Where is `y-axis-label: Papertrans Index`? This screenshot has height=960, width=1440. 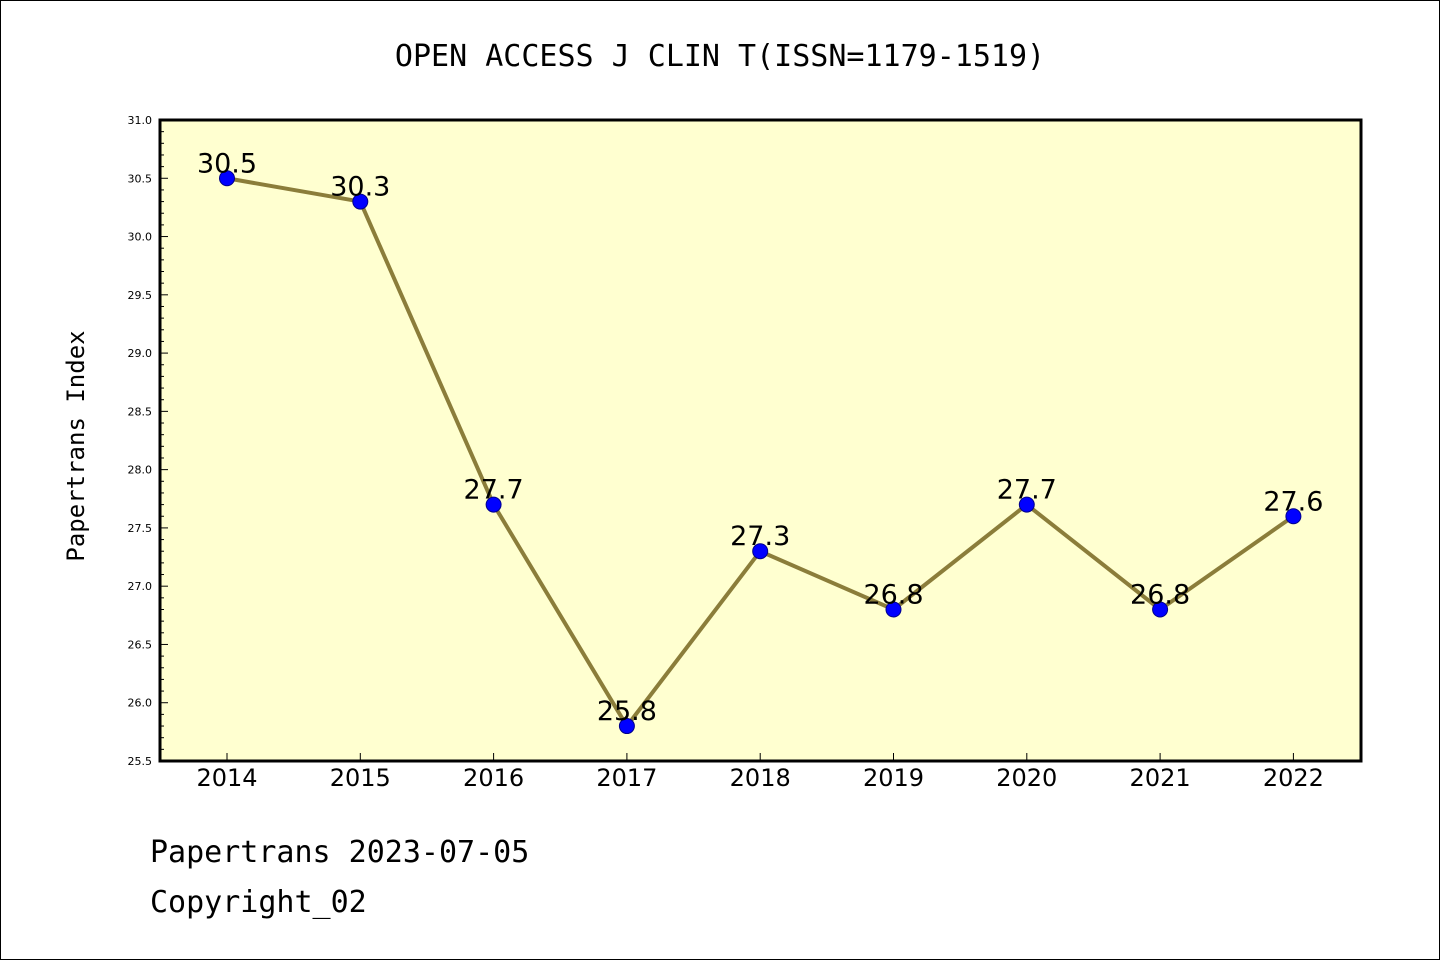
y-axis-label: Papertrans Index is located at coordinates (76, 445).